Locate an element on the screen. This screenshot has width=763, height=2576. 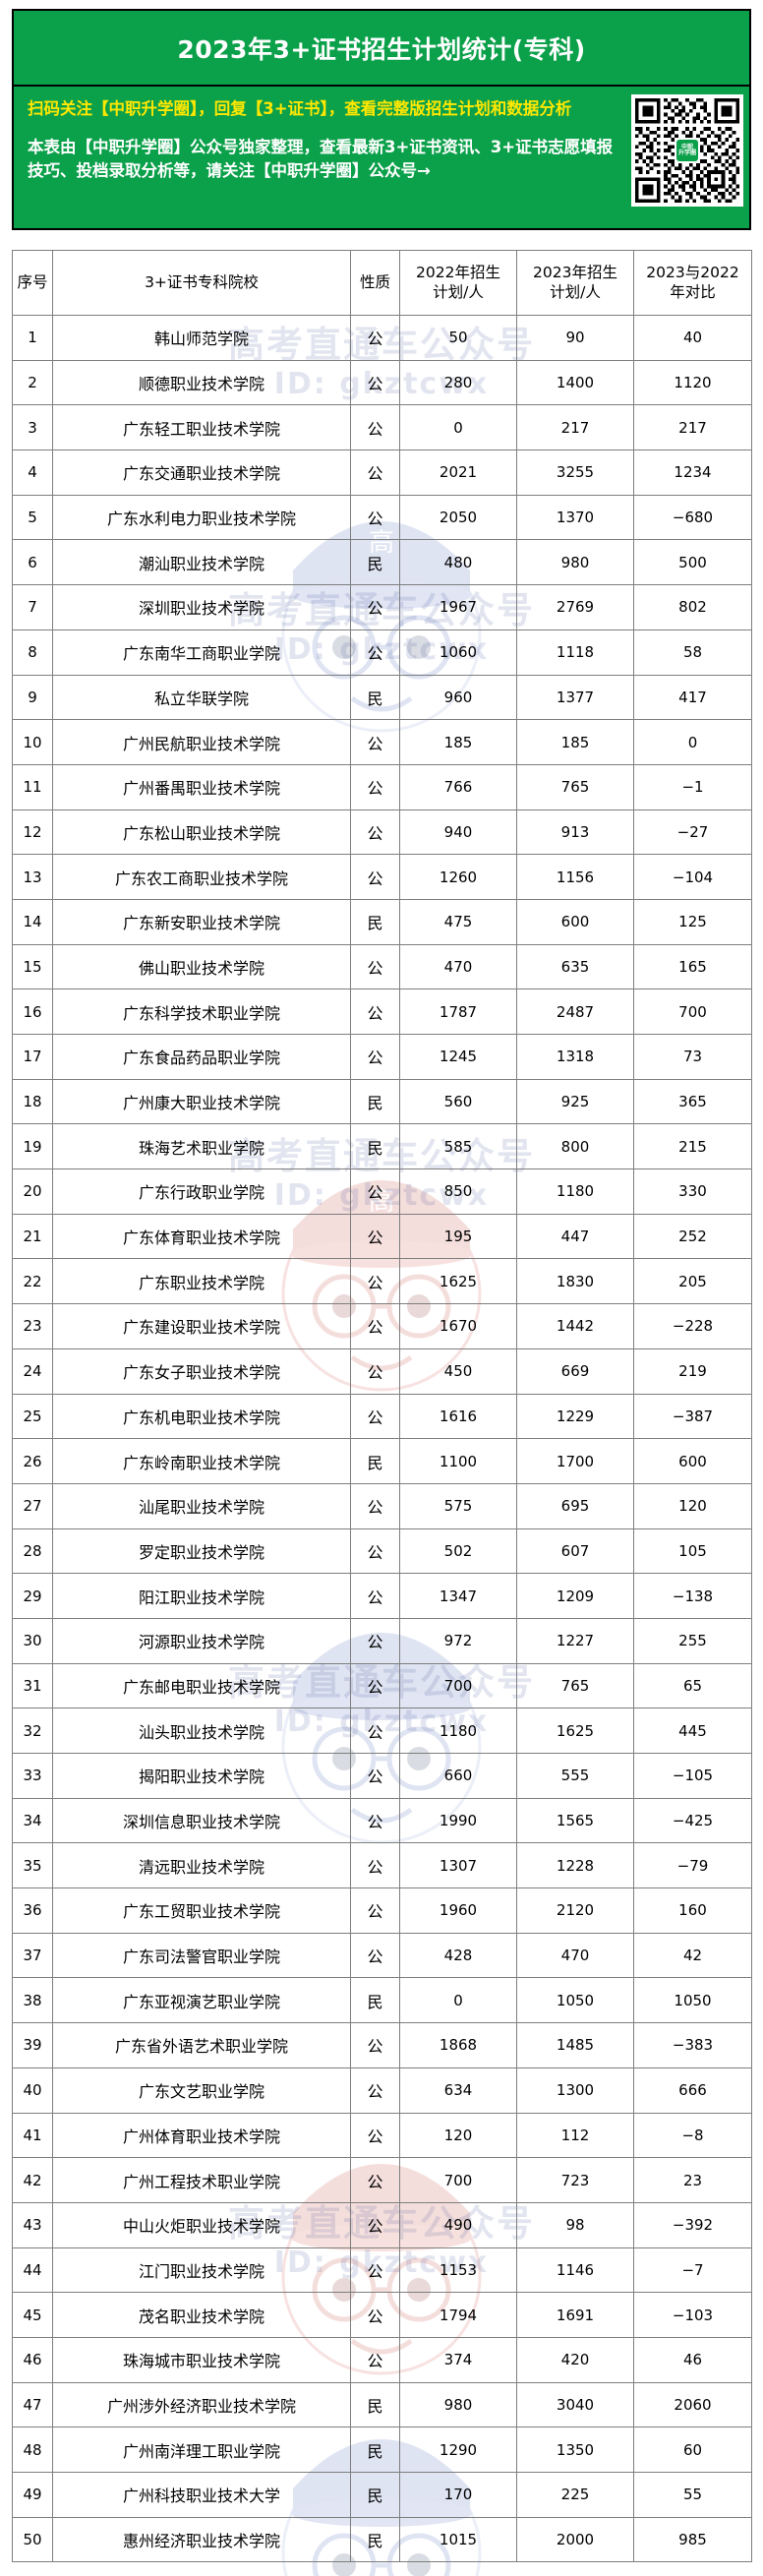
row-school-name: 广东邮电职业技术学院 is located at coordinates (201, 1686).